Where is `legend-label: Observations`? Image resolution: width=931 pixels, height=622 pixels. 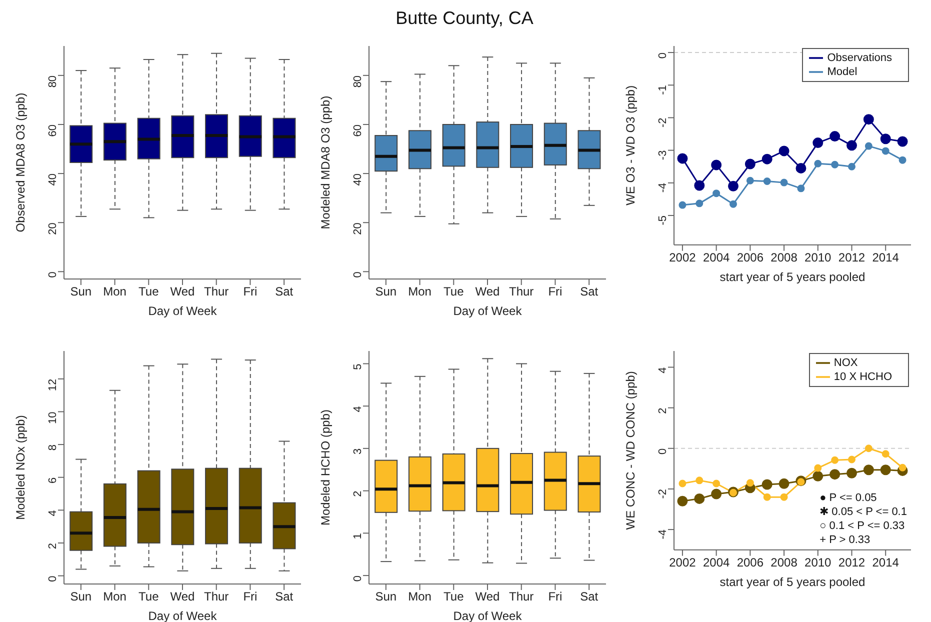 legend-label: Observations is located at coordinates (859, 58).